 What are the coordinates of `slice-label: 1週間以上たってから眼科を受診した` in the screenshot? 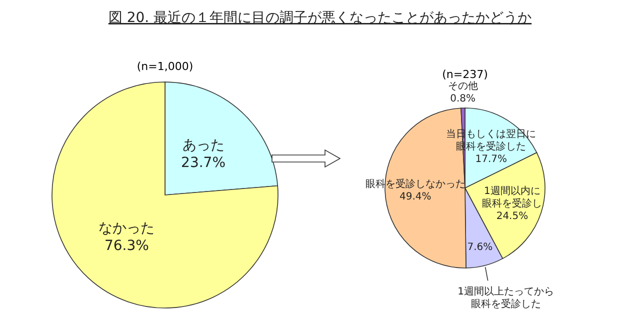 It's located at (506, 298).